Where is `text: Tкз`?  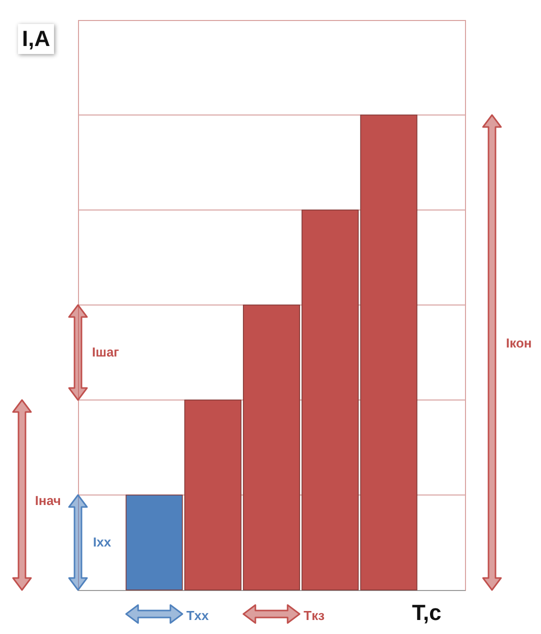 text: Tкз is located at coordinates (315, 615).